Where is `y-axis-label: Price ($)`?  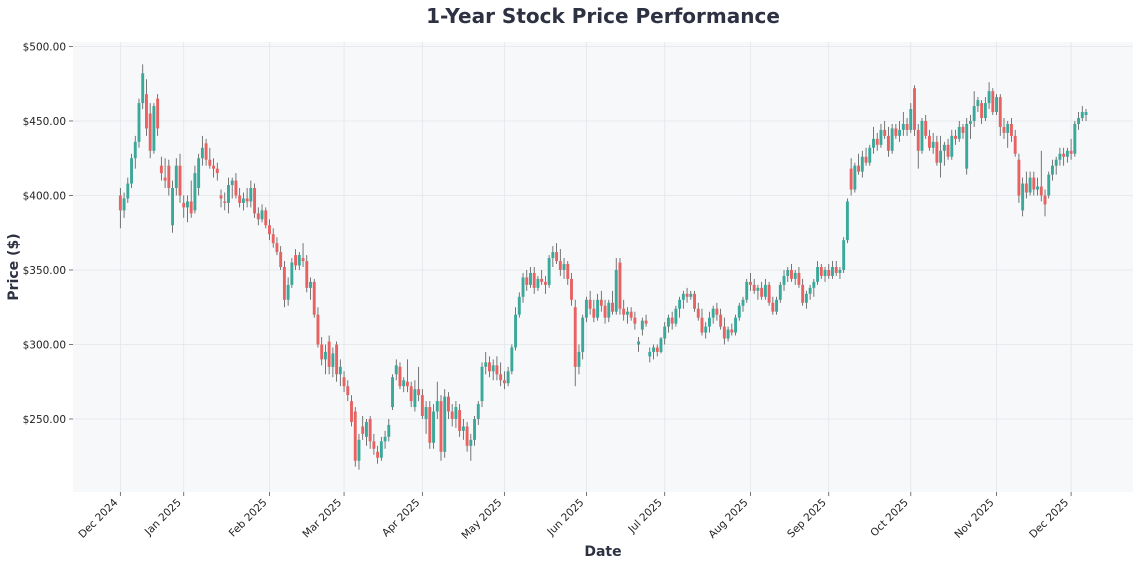 y-axis-label: Price ($) is located at coordinates (14, 266).